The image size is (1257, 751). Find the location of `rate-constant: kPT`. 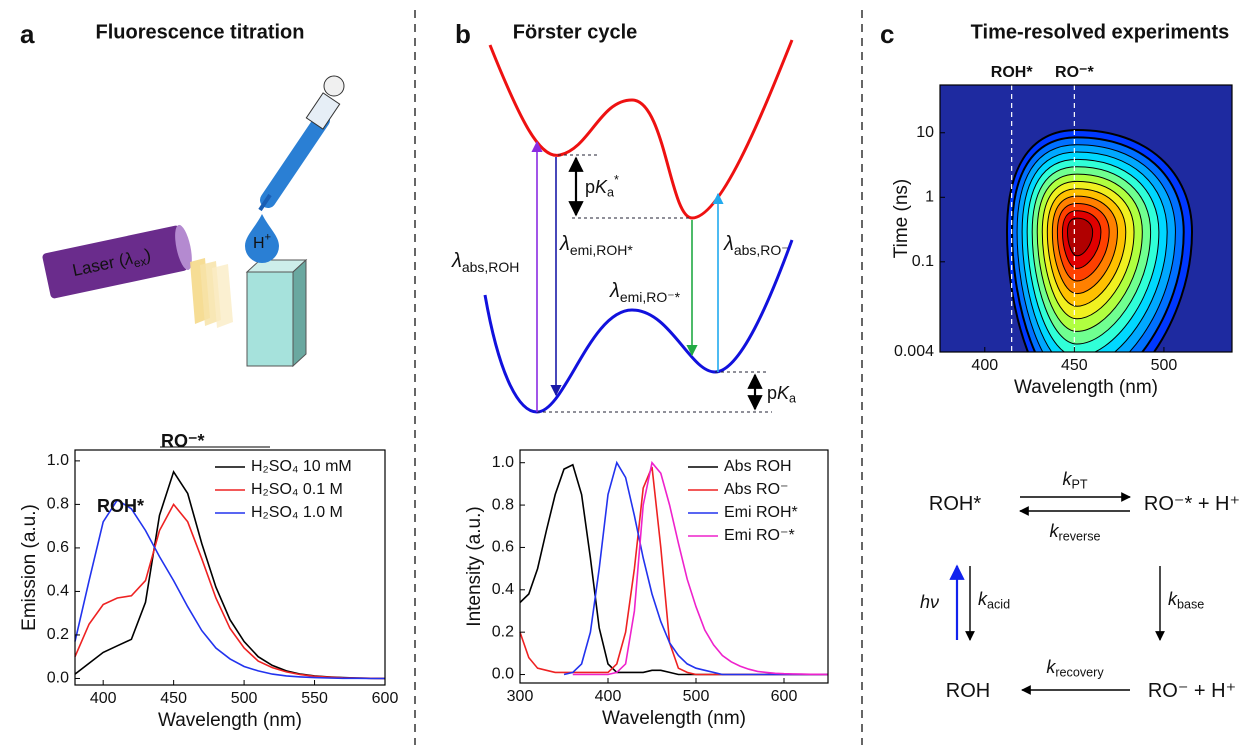

rate-constant: kPT is located at coordinates (1074, 480).